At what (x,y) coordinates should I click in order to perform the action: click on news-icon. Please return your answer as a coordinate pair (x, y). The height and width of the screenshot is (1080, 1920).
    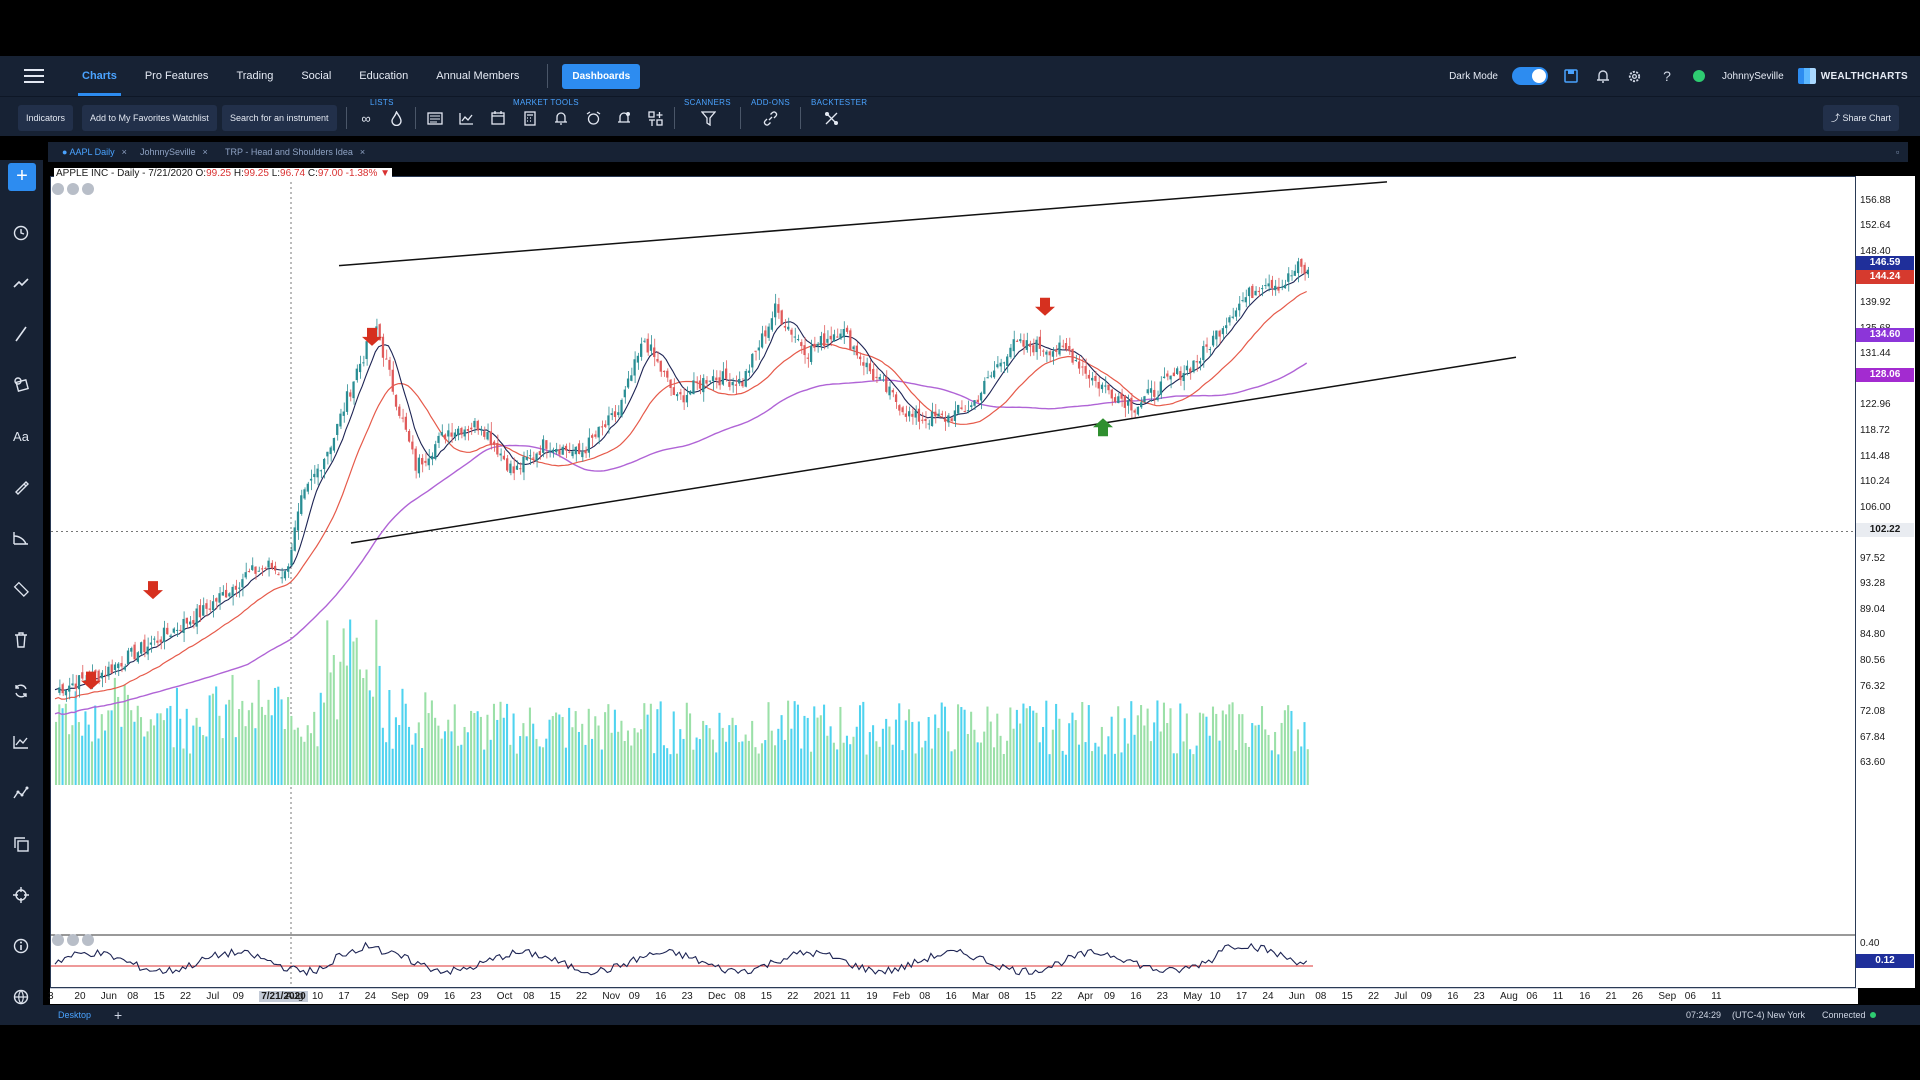
    Looking at the image, I should click on (435, 118).